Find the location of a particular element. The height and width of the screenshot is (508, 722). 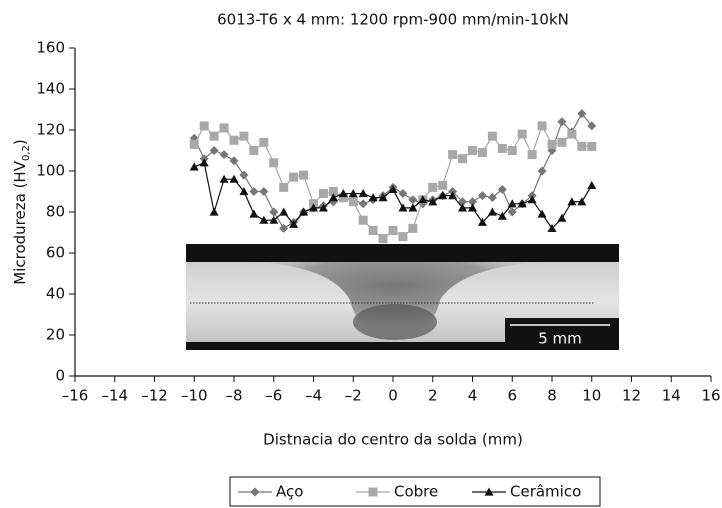

x-tick-label: –6 is located at coordinates (273, 396).